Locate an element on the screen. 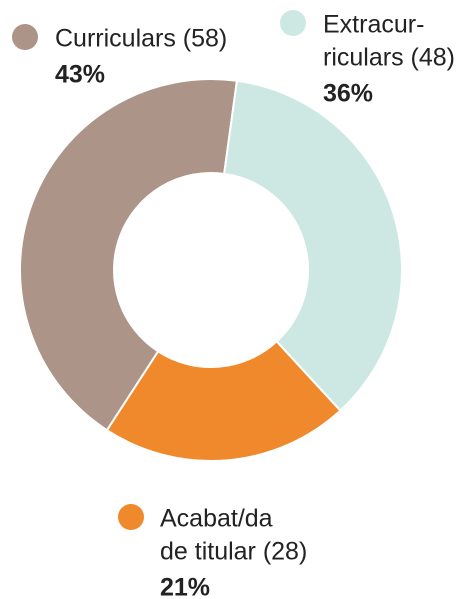 The image size is (470, 599). legend-label: riculars (48) is located at coordinates (389, 58).